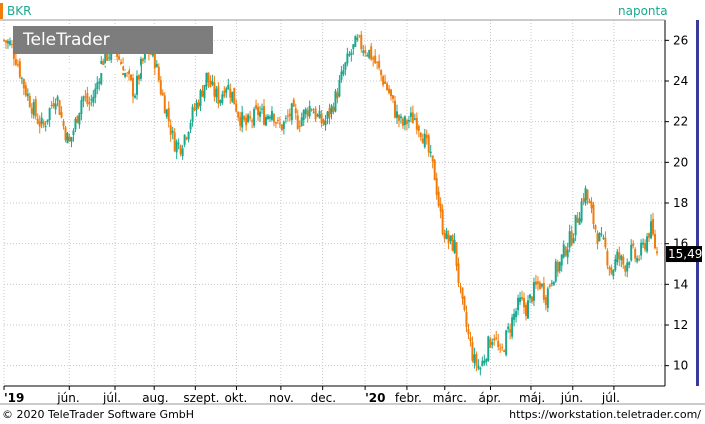 This screenshot has height=424, width=705. What do you see at coordinates (83, 68) in the screenshot?
I see `brand-bold: WorkStation` at bounding box center [83, 68].